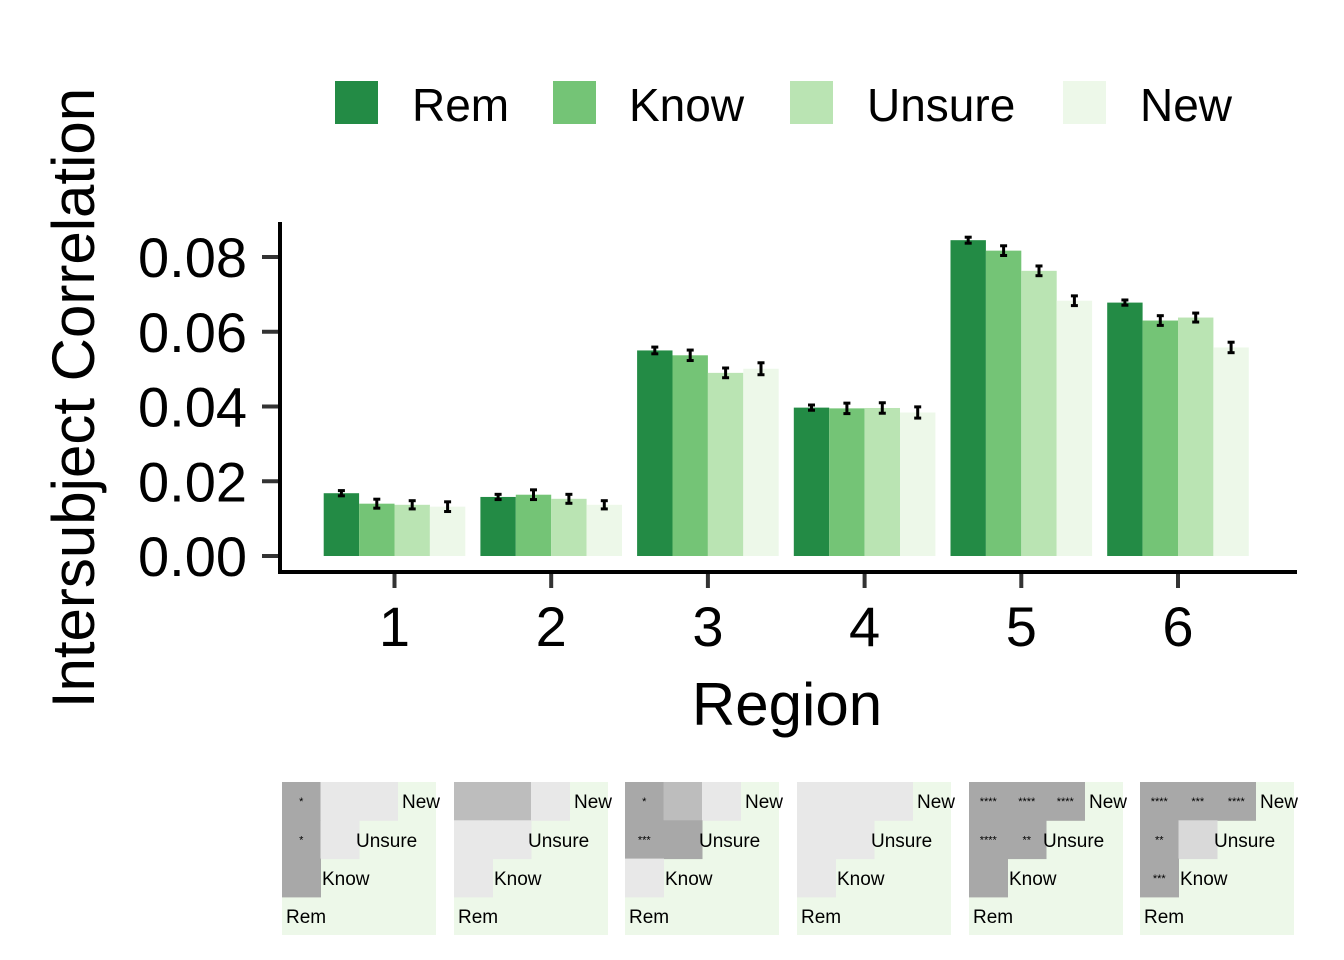 Image resolution: width=1344 pixels, height=960 pixels. I want to click on x-tick-label: 5, so click(1021, 626).